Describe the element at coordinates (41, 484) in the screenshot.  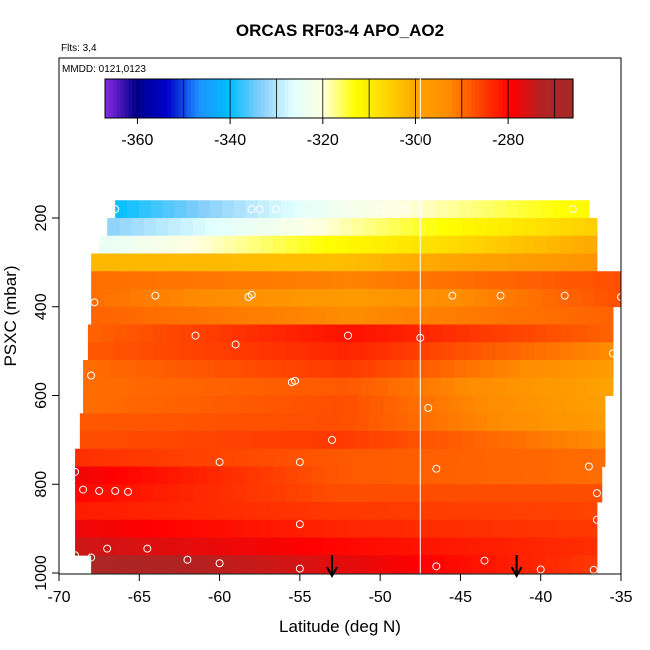
I see `y-tick-label: 800` at that location.